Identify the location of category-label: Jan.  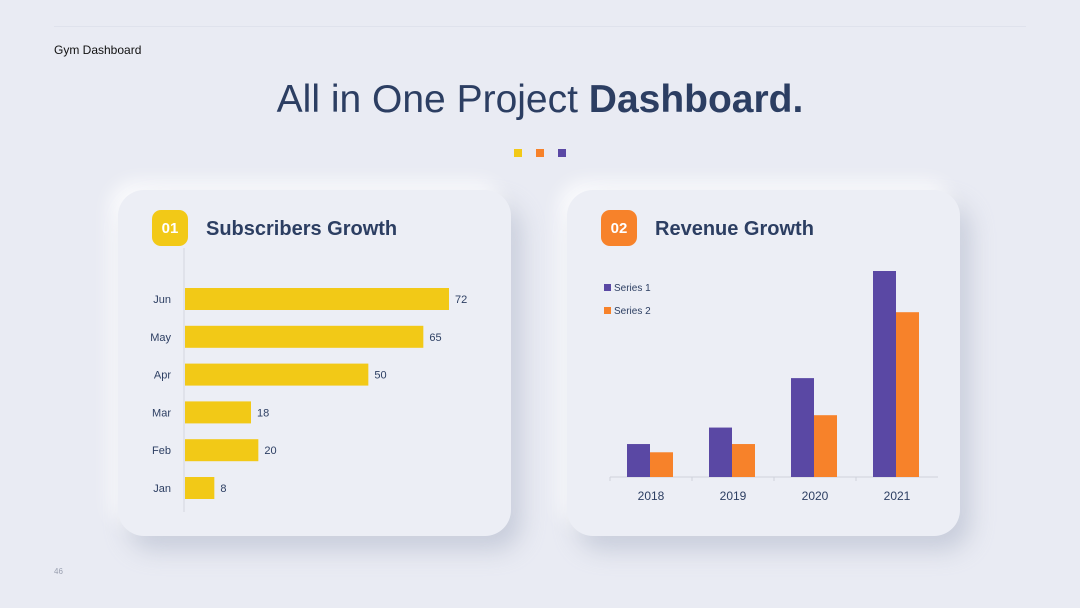
(162, 489).